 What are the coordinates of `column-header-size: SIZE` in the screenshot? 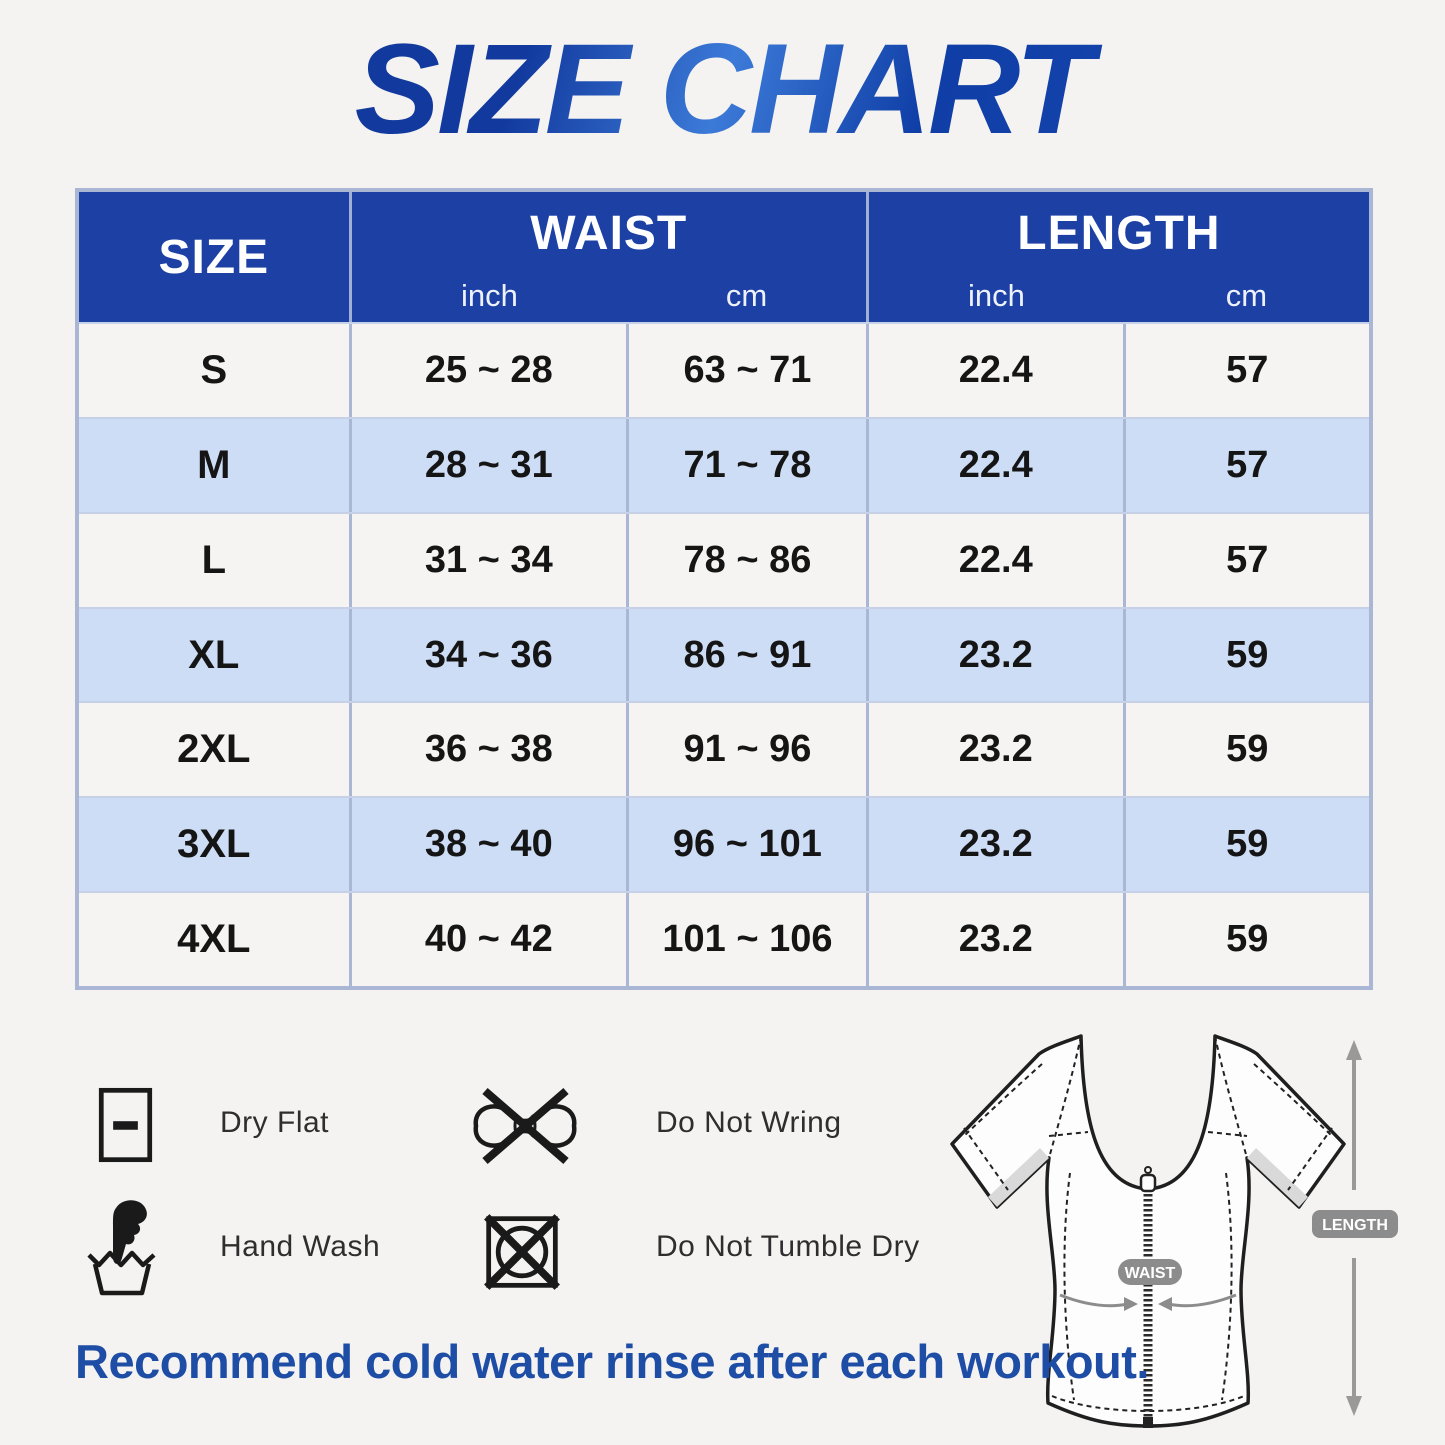 It's located at (214, 257).